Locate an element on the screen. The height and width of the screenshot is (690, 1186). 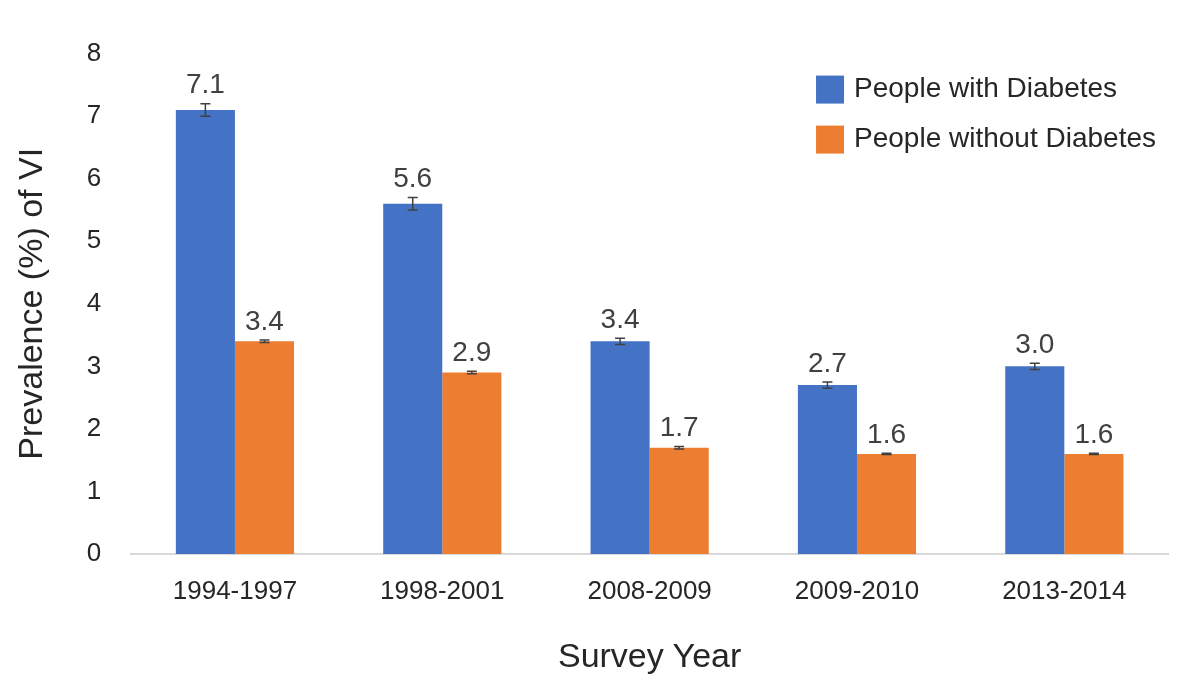
y-tick-label: 4 is located at coordinates (94, 301).